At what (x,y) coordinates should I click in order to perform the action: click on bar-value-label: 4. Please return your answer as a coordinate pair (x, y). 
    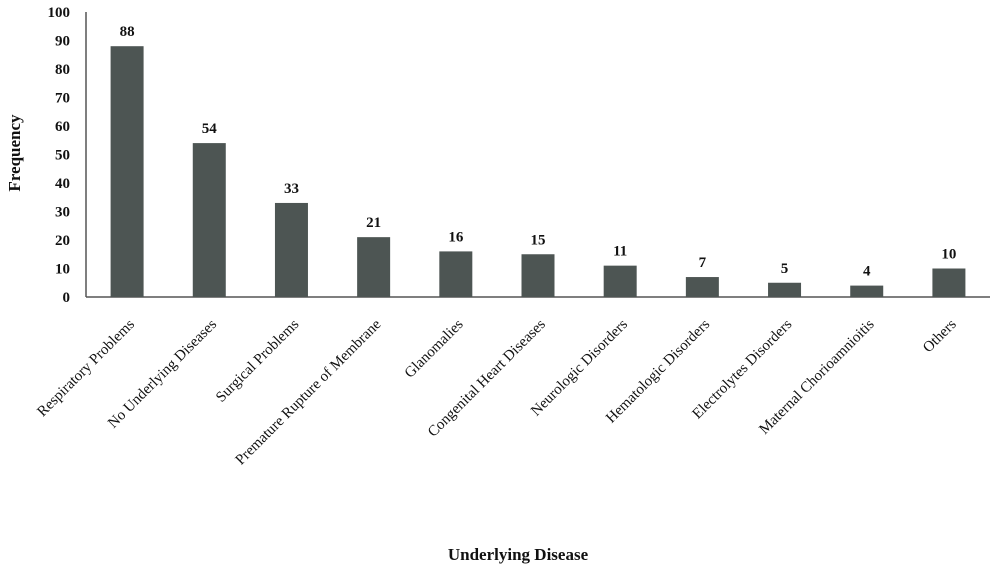
    Looking at the image, I should click on (867, 272).